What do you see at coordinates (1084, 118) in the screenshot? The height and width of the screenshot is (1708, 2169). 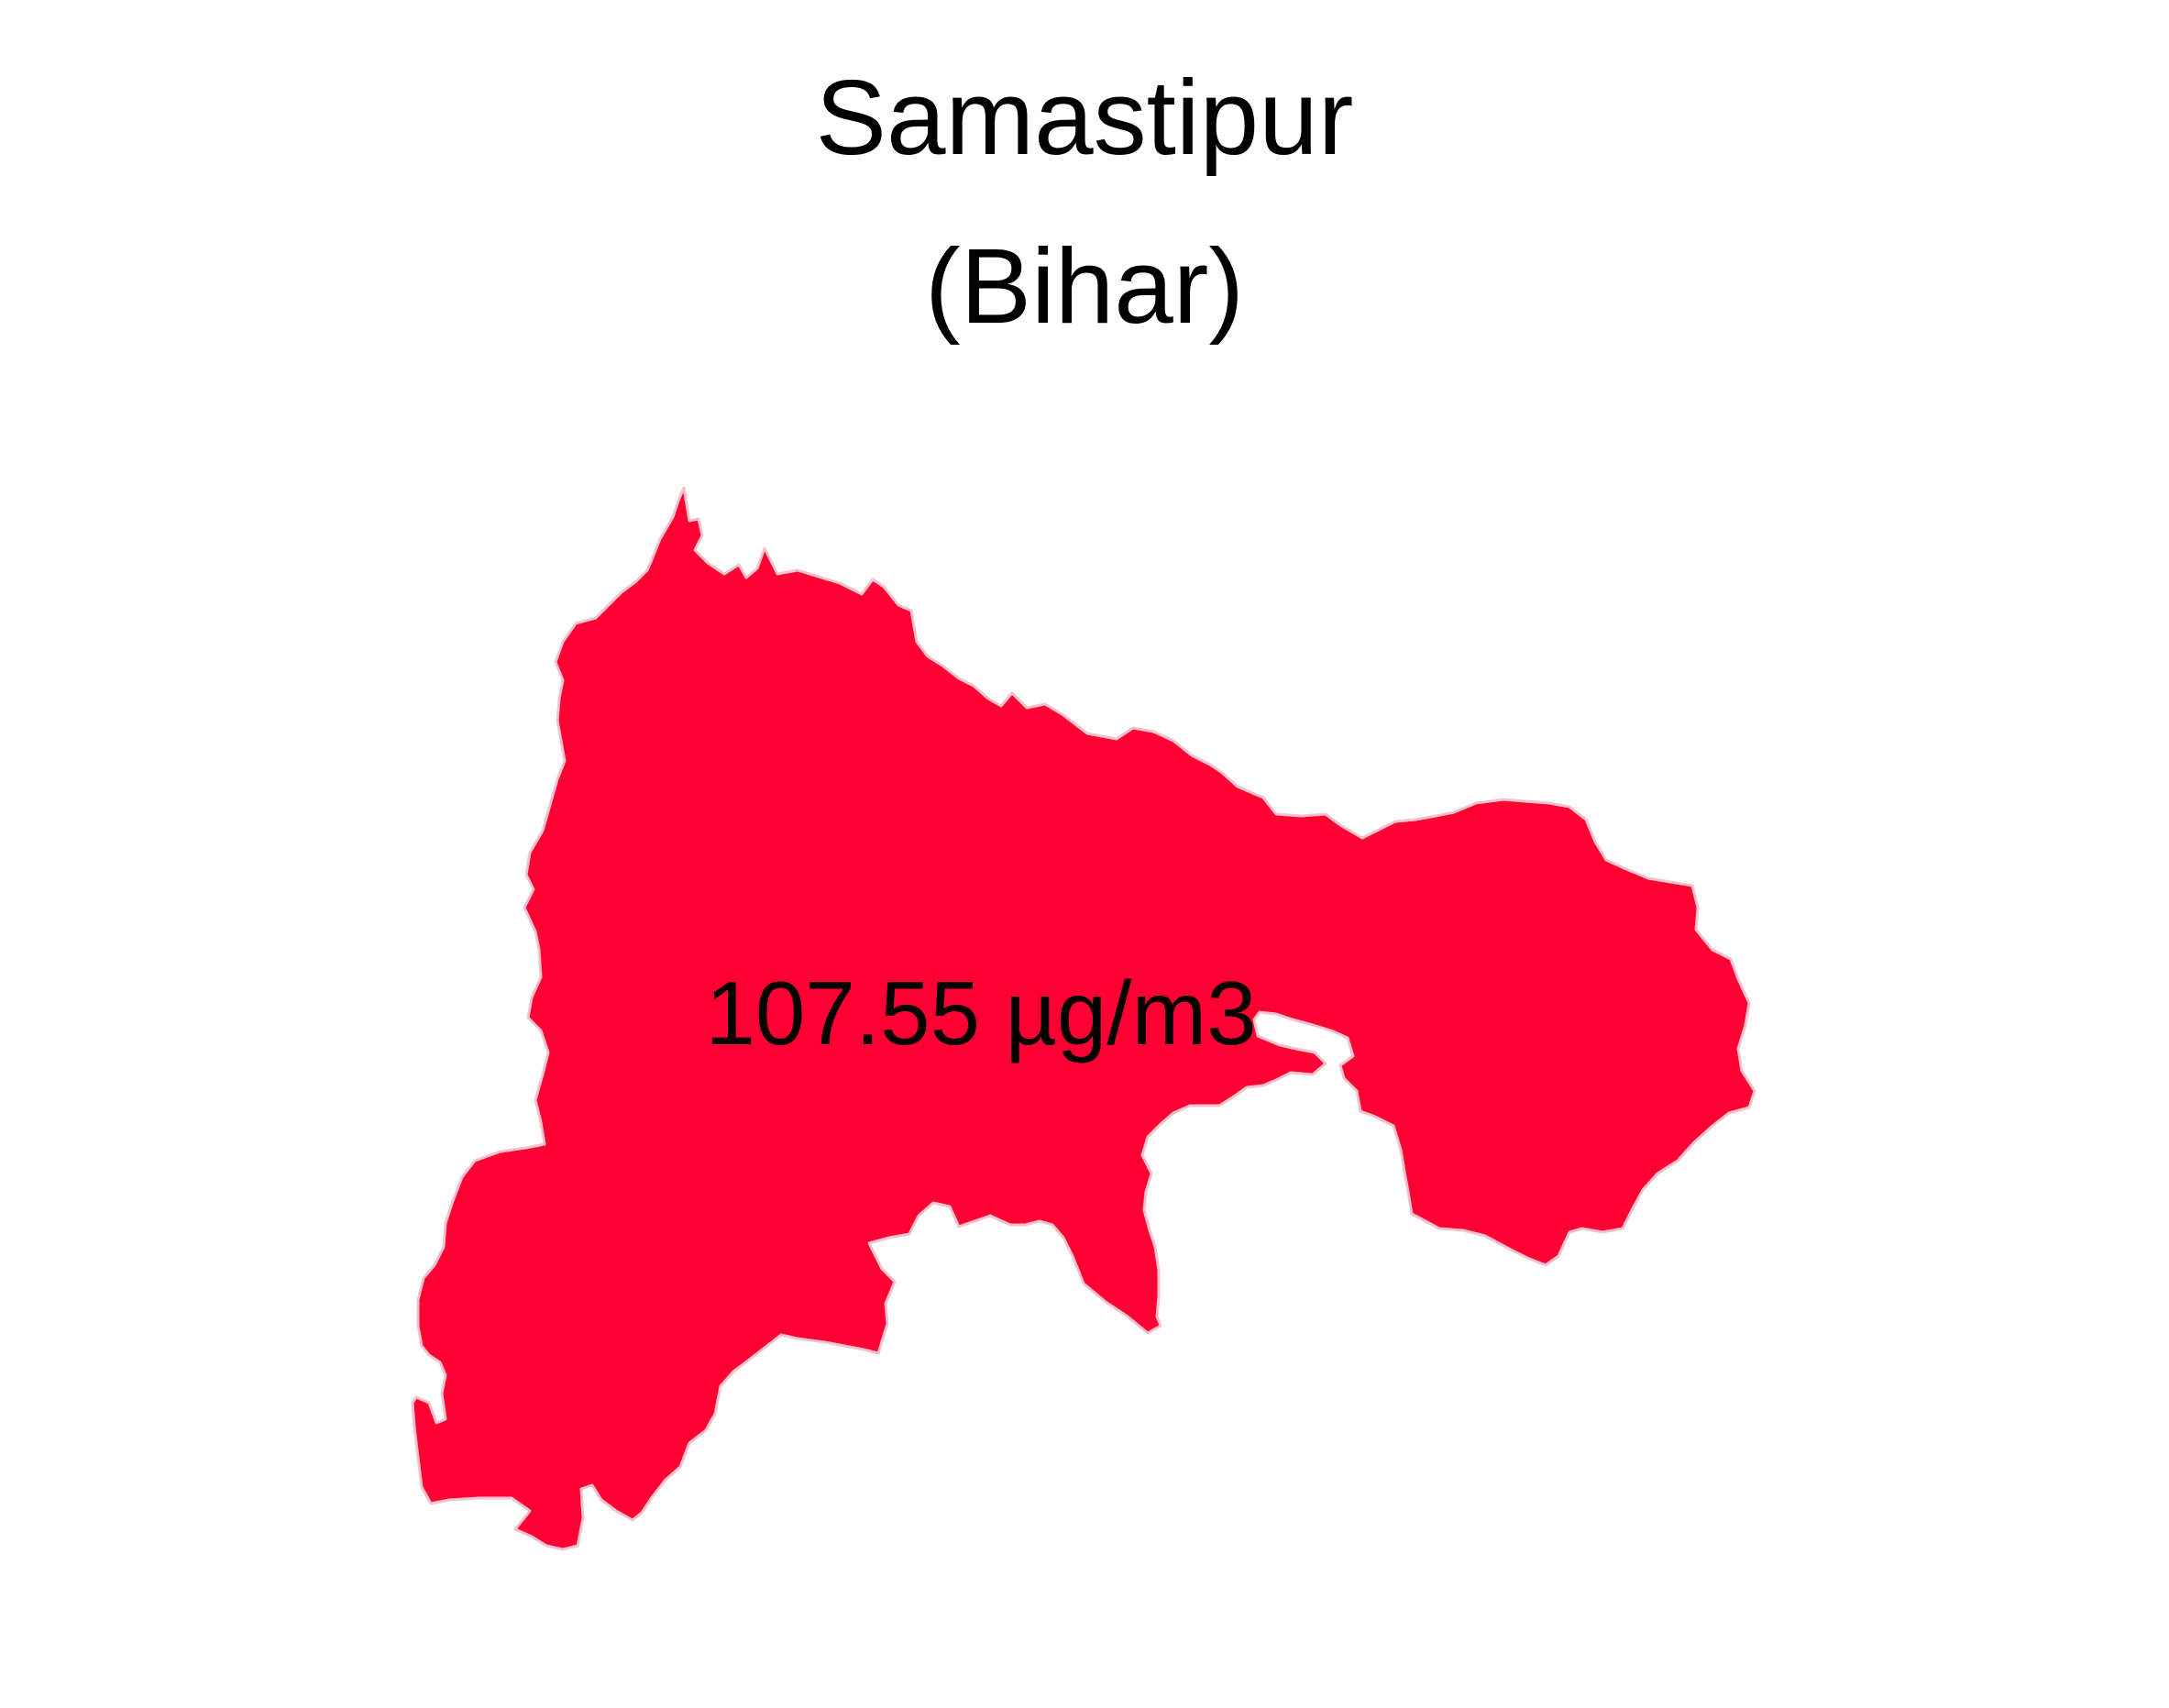 I see `map-title: Samastipur` at bounding box center [1084, 118].